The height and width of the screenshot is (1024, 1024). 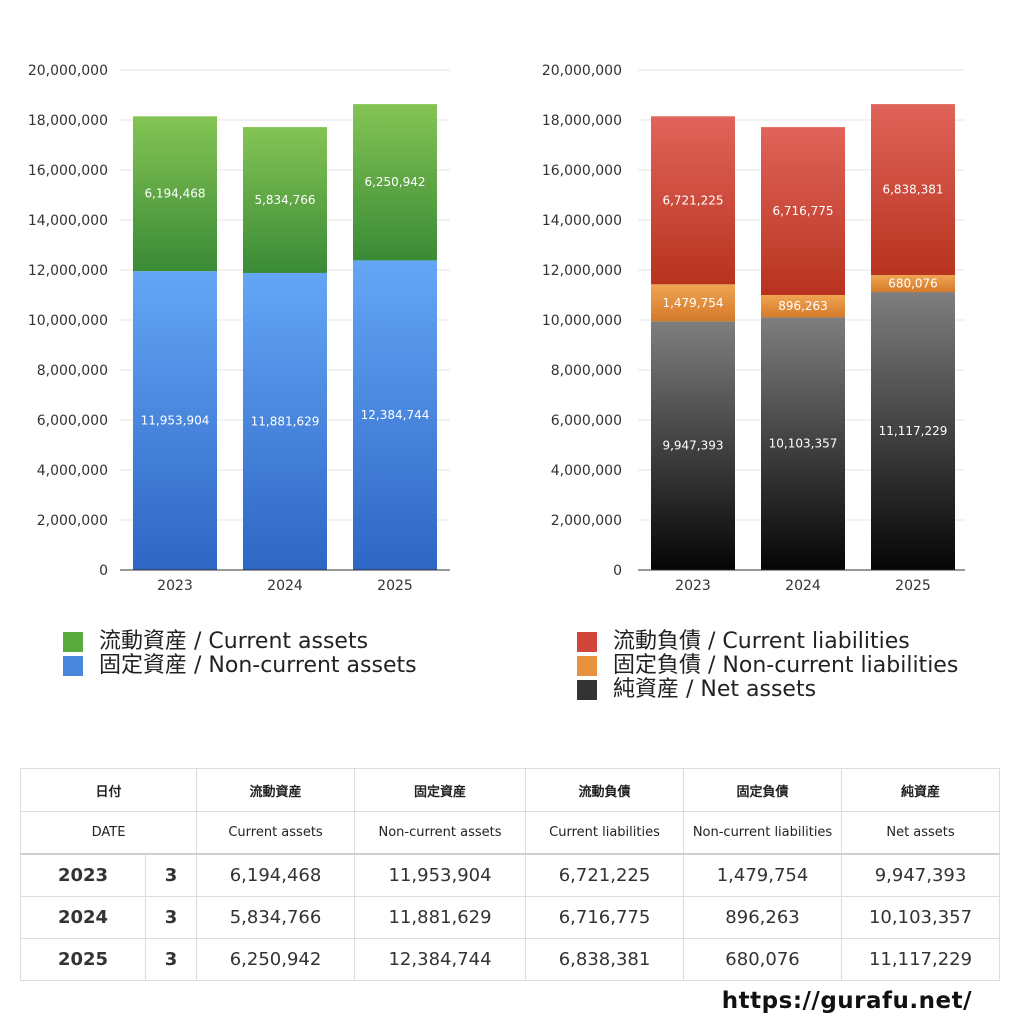 I want to click on data-label-net-assets-2023: 9,947,393, so click(x=692, y=446).